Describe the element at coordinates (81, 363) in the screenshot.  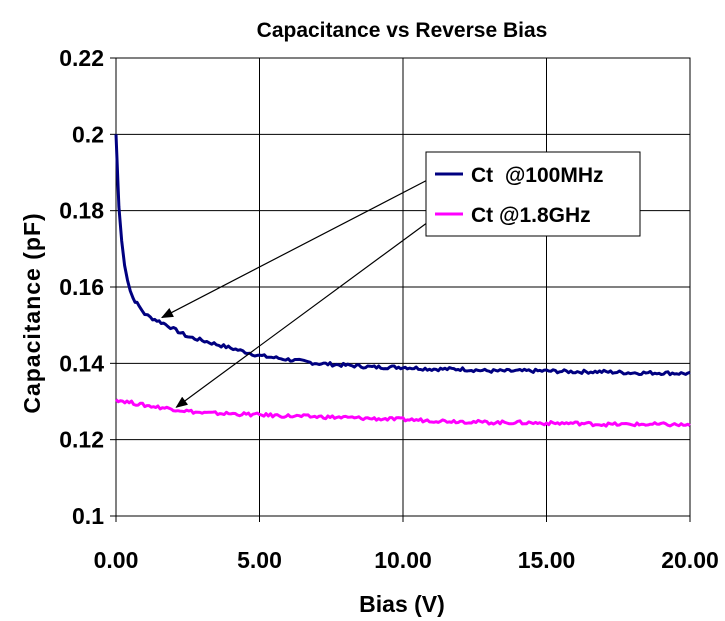
I see `y-tick-label: 0.14` at that location.